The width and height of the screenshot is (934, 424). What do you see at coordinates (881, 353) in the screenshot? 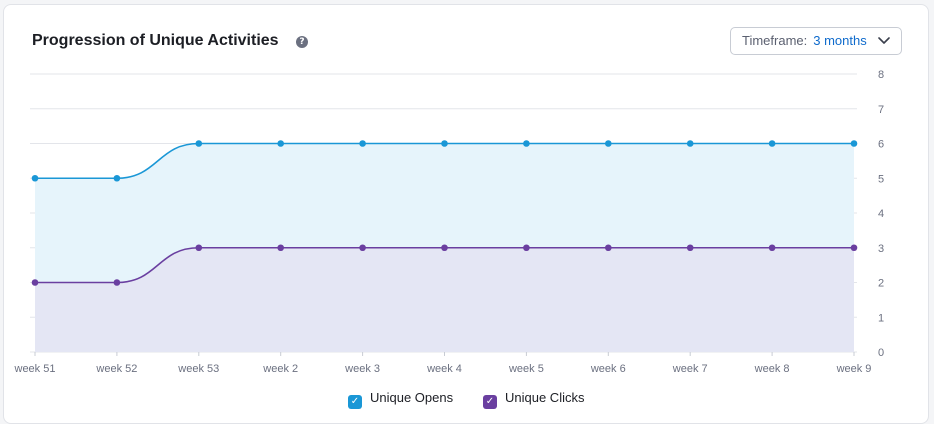
I see `y-tick-label: 0` at bounding box center [881, 353].